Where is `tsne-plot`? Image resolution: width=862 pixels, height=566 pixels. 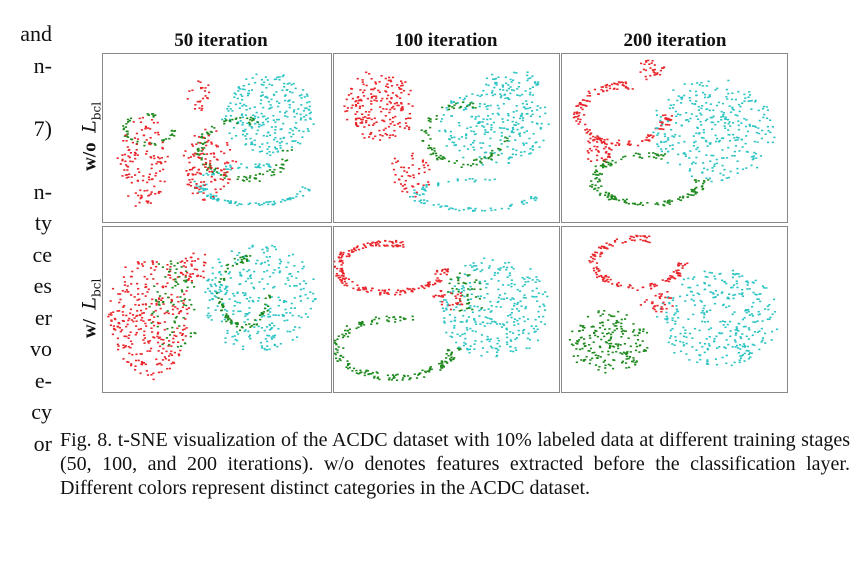 tsne-plot is located at coordinates (674, 133).